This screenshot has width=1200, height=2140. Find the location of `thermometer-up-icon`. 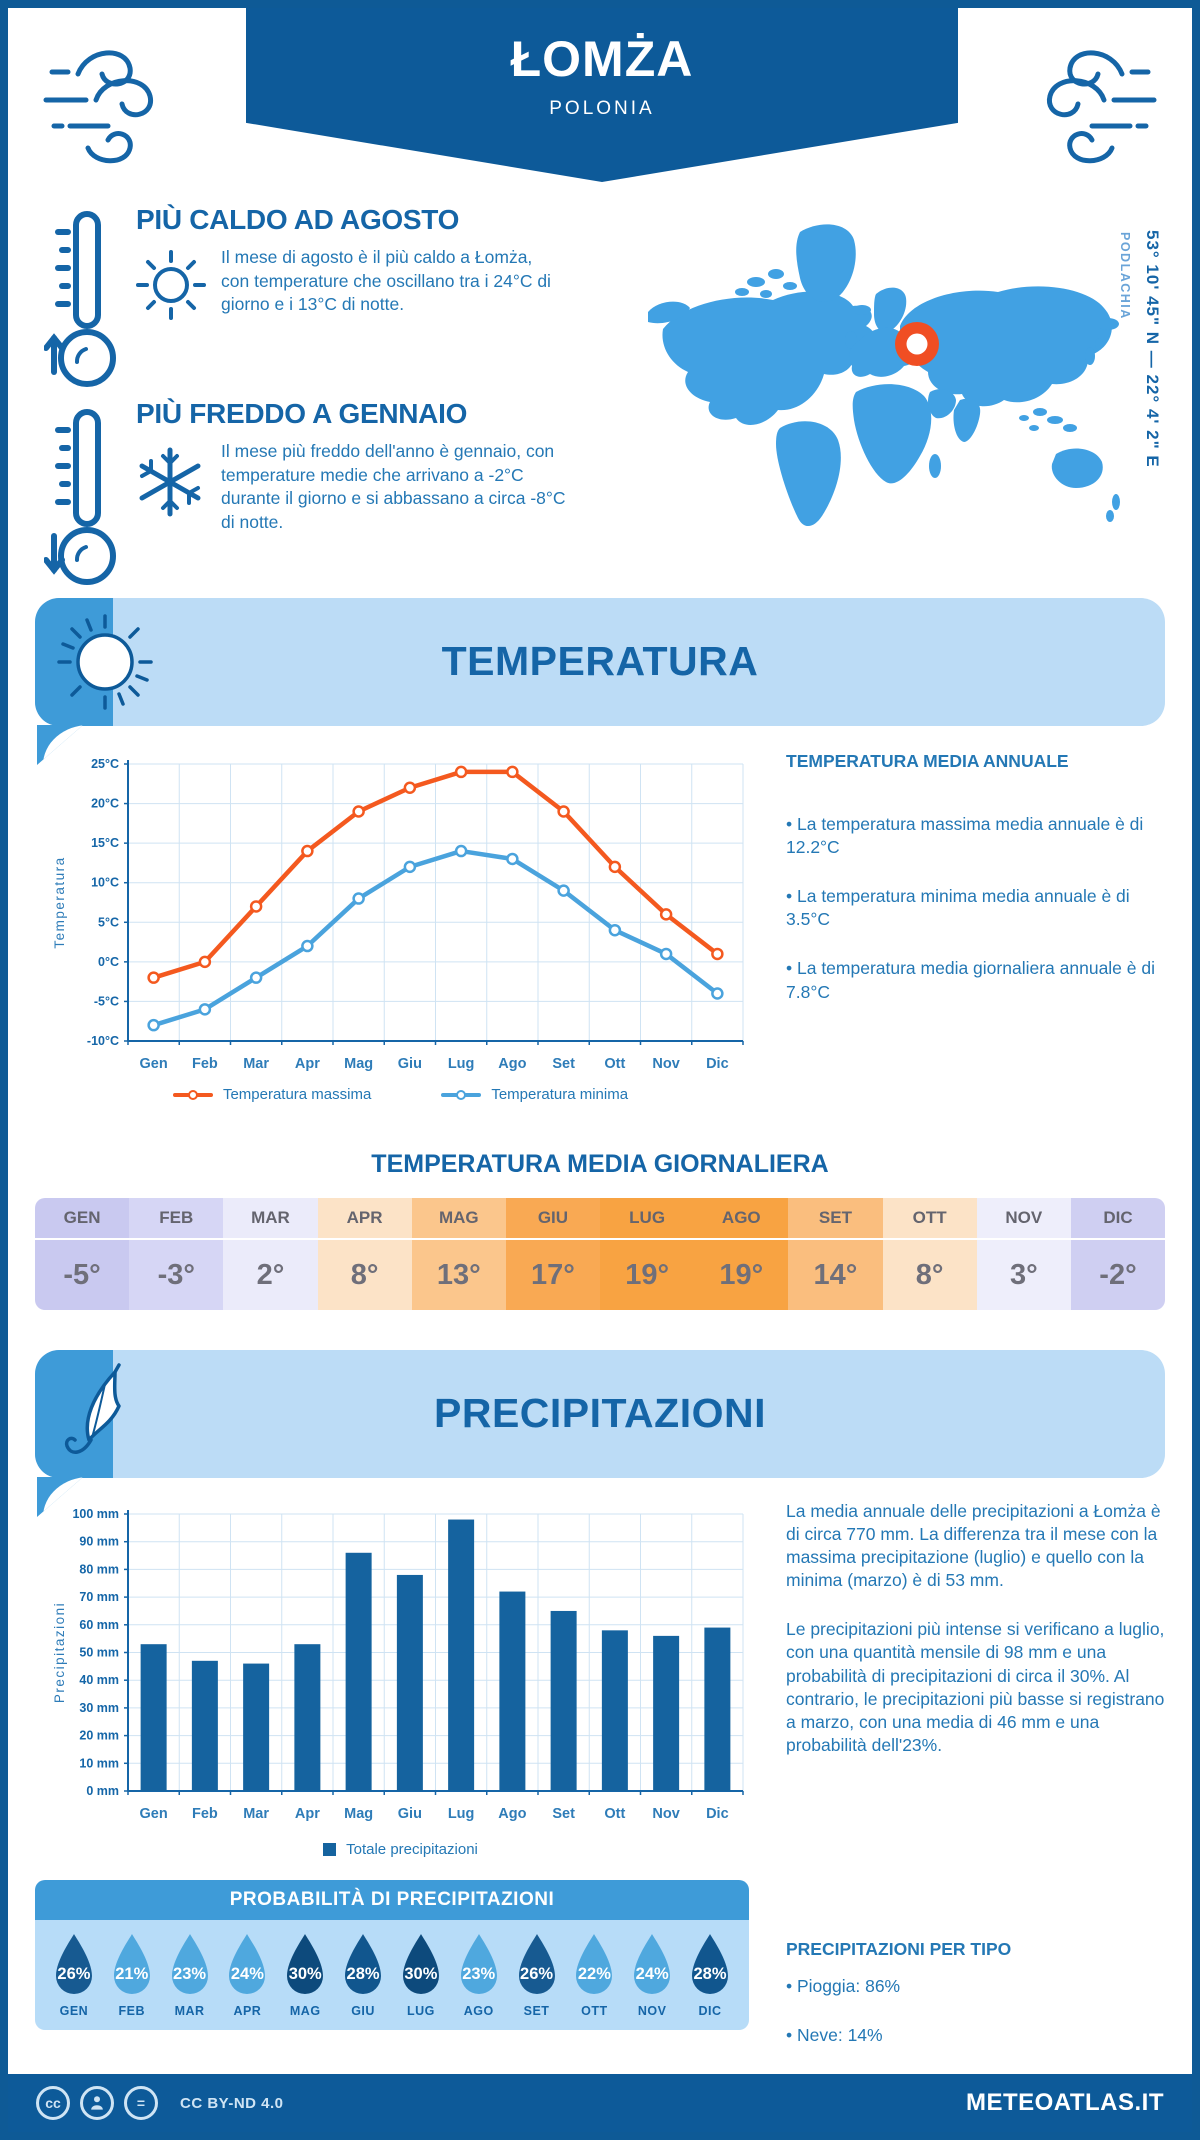

thermometer-up-icon is located at coordinates (80, 299).